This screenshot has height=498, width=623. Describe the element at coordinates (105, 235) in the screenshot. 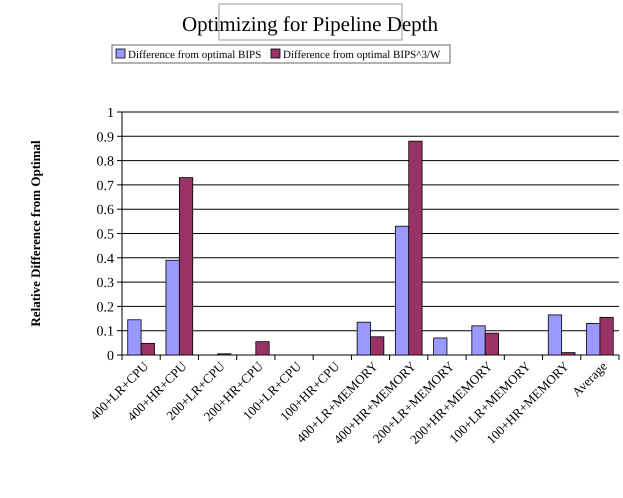

I see `y-tick-label: 0.5` at that location.